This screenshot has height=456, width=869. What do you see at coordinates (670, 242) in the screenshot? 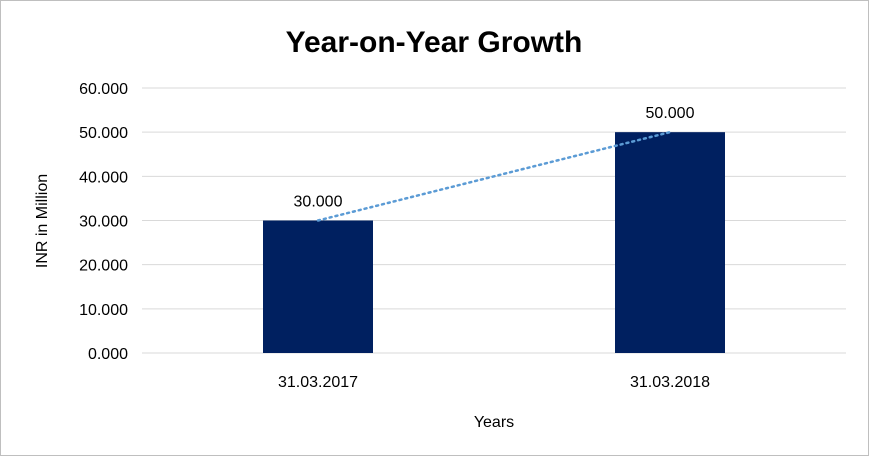
I see `bar-31.03.2018` at bounding box center [670, 242].